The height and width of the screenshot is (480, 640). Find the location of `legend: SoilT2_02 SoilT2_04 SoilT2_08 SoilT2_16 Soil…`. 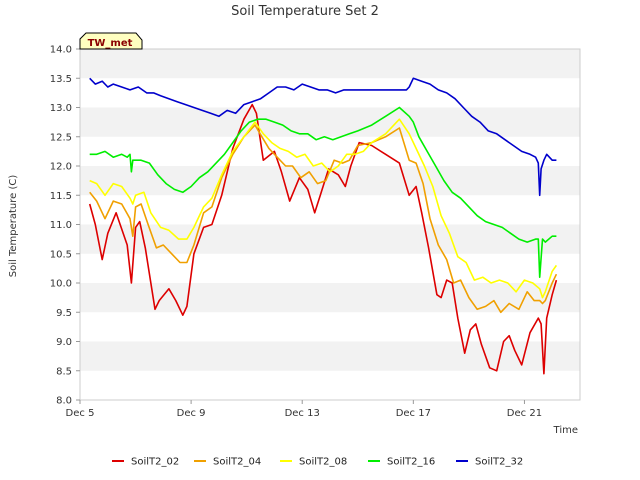

legend: SoilT2_02 SoilT2_04 SoilT2_08 SoilT2_16 Soil… is located at coordinates (317, 462).